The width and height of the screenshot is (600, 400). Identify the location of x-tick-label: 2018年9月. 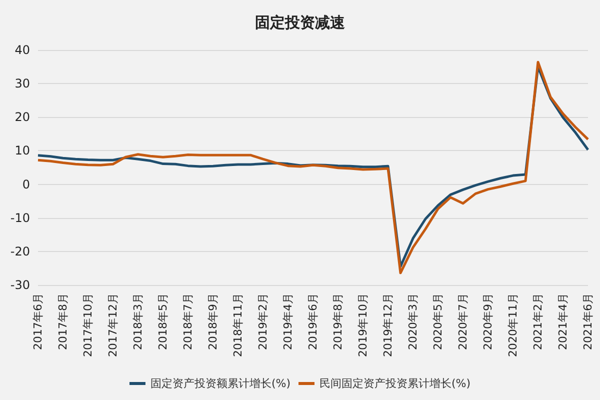
(213, 321).